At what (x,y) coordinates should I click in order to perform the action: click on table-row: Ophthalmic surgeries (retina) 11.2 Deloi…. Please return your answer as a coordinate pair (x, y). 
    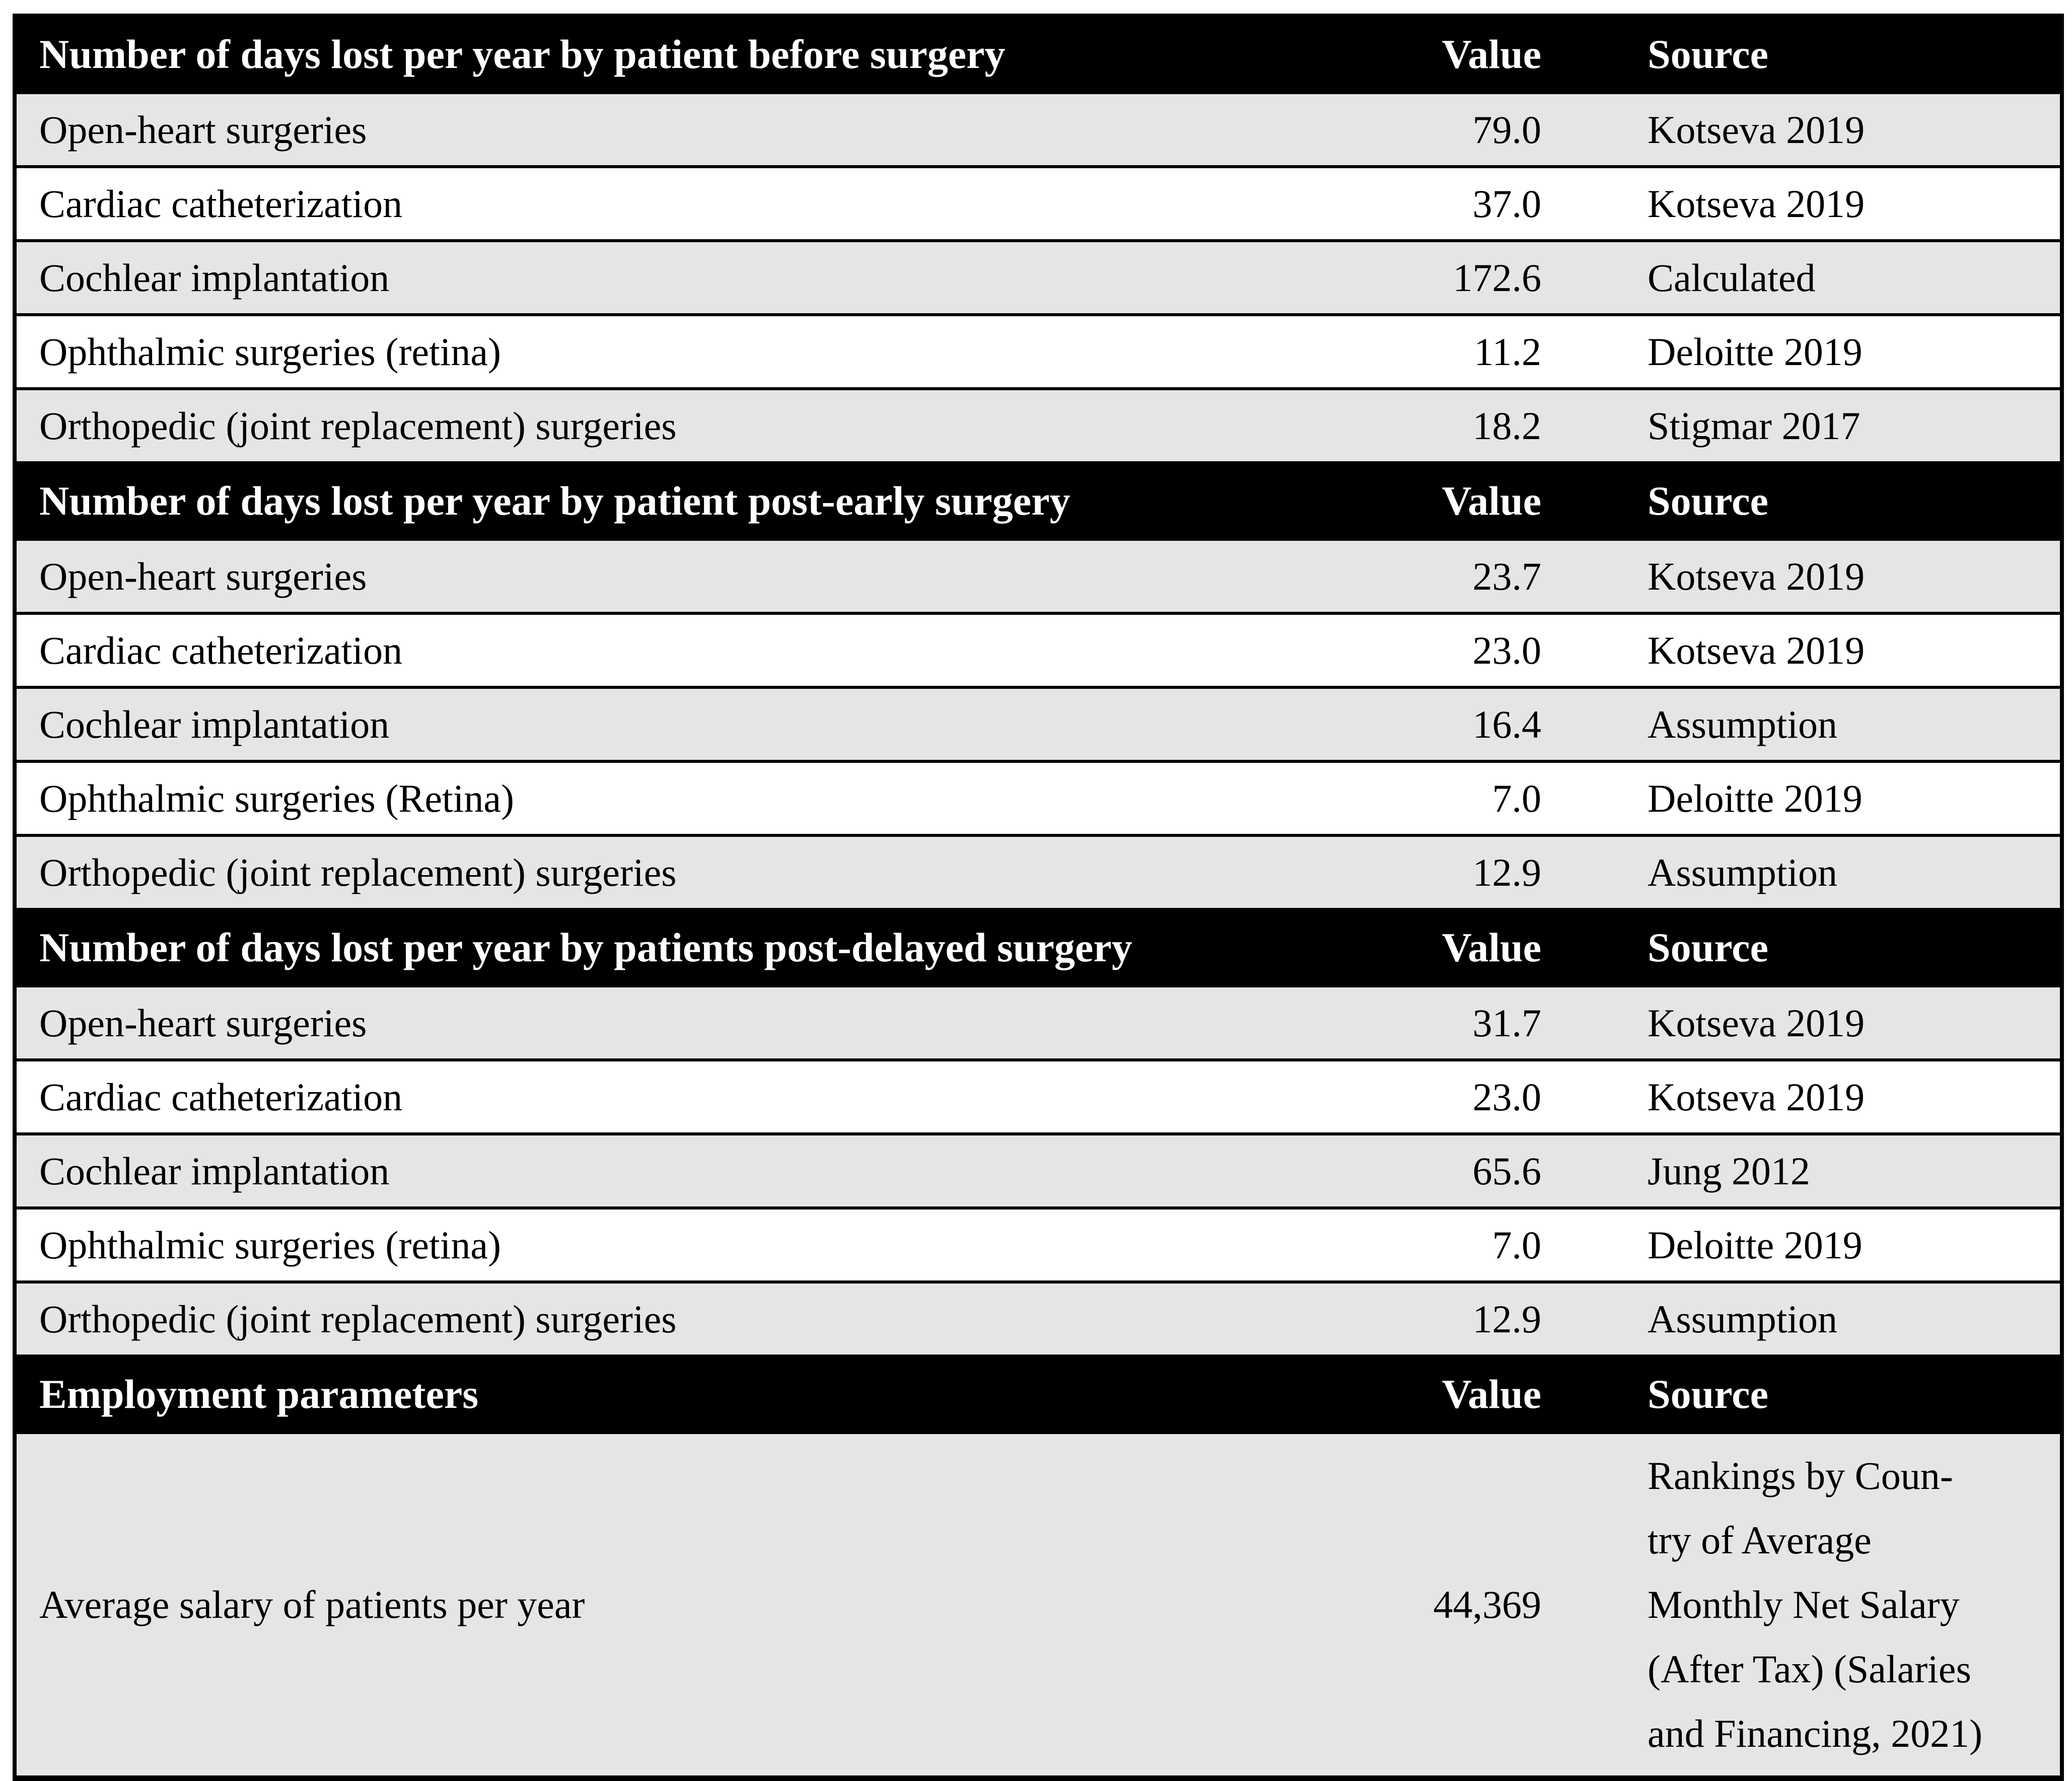
    Looking at the image, I should click on (1038, 351).